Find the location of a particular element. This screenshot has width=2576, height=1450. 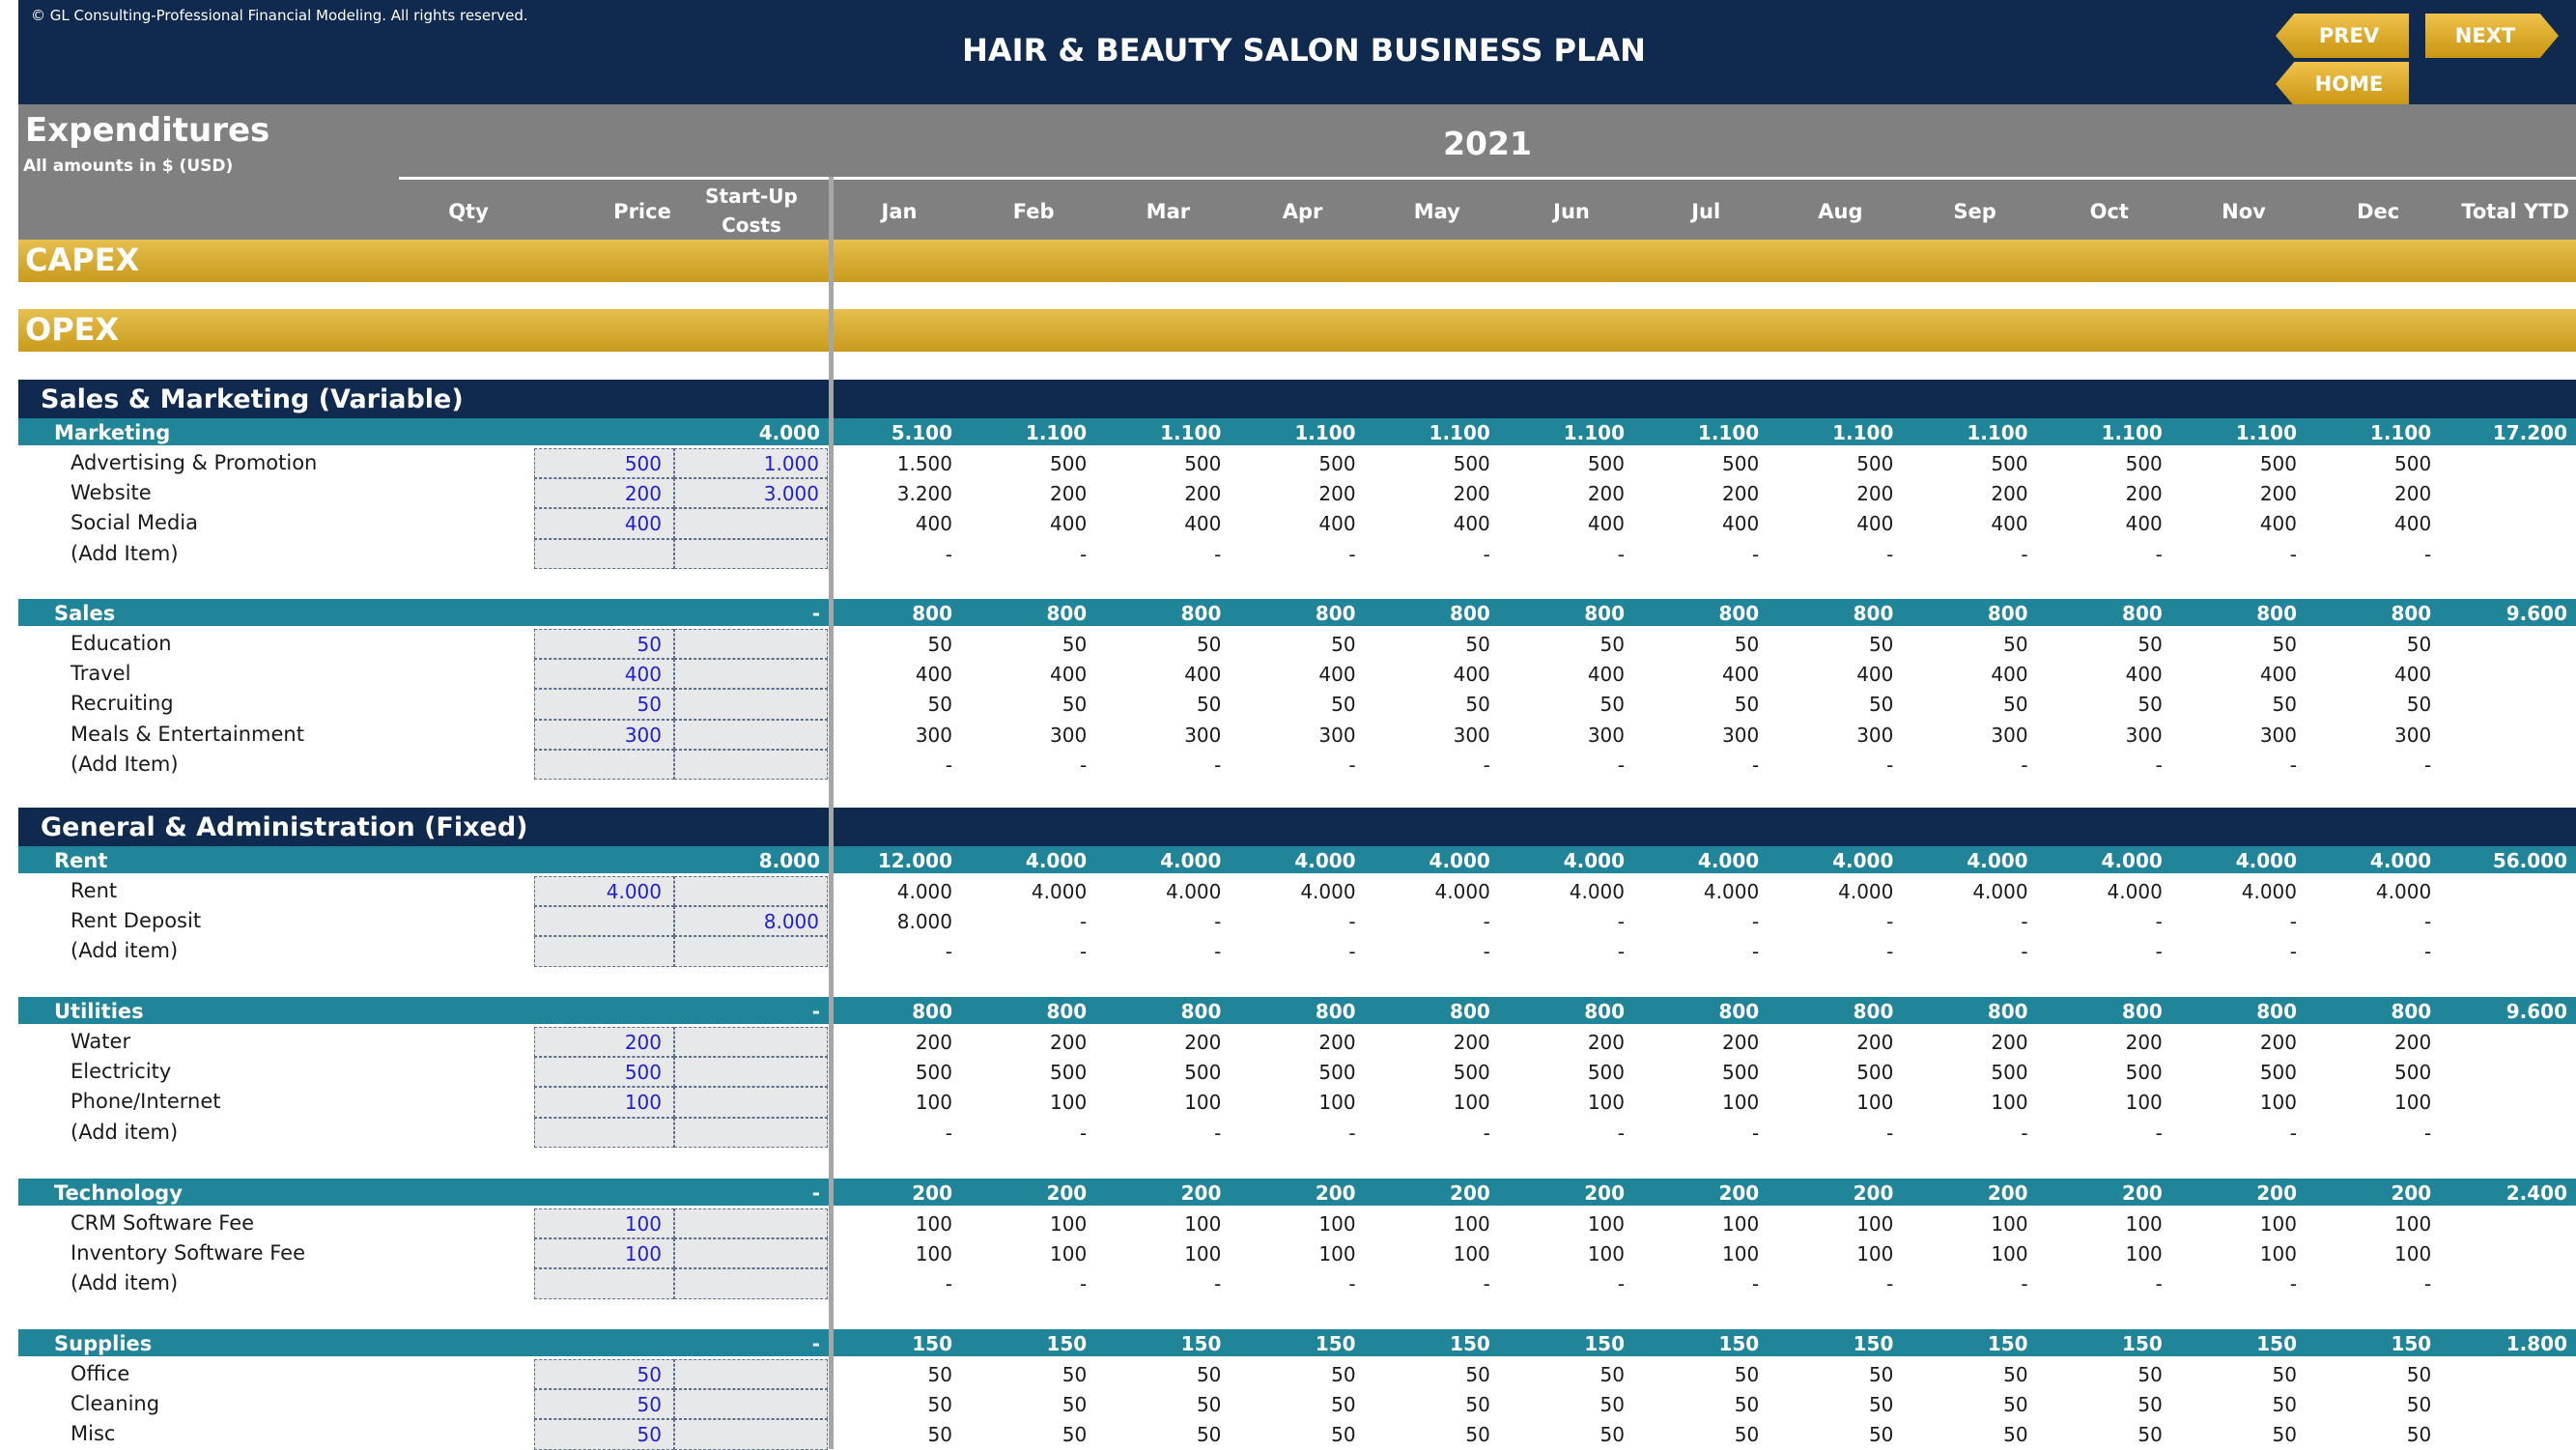

col-month-aug: Aug is located at coordinates (1840, 212).